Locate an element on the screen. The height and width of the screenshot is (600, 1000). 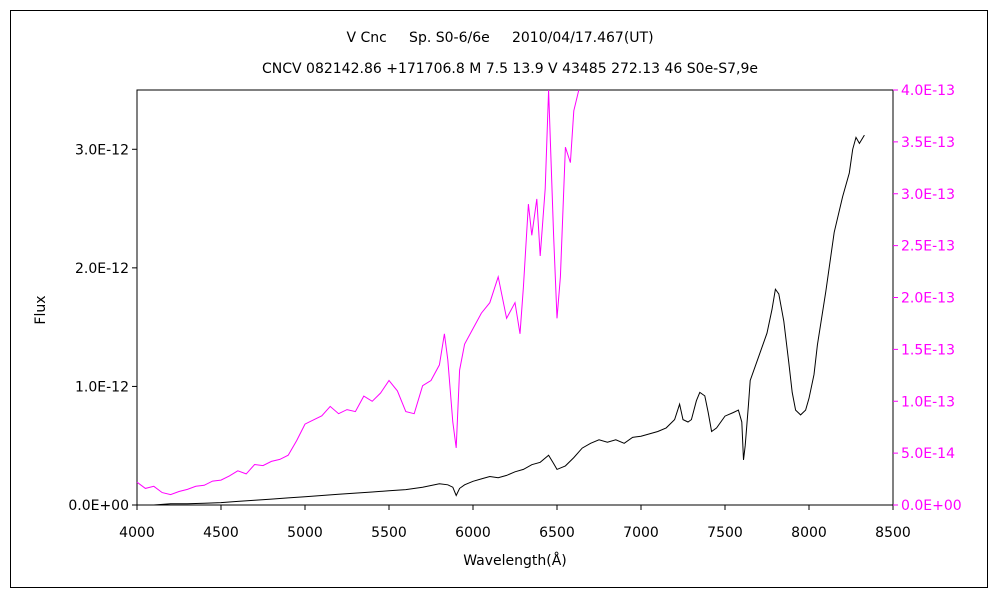
x-tick-label: 5500 is located at coordinates (389, 533).